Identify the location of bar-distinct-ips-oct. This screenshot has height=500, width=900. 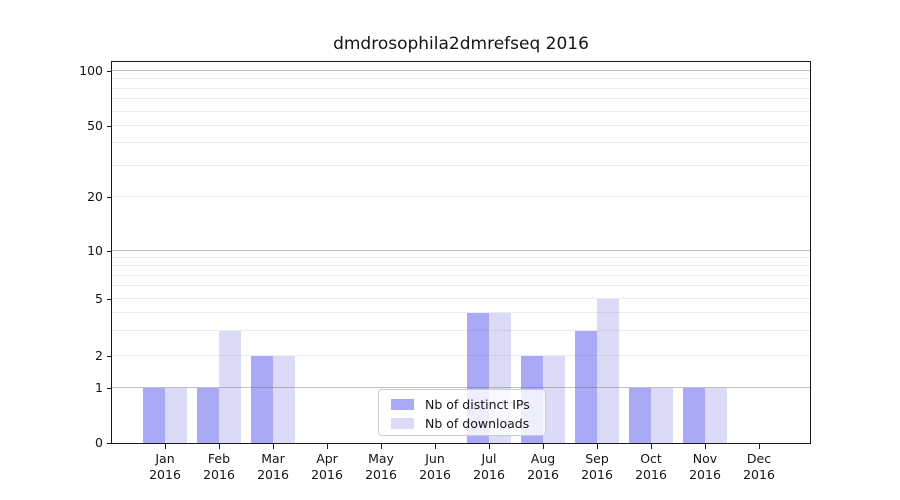
(640, 415).